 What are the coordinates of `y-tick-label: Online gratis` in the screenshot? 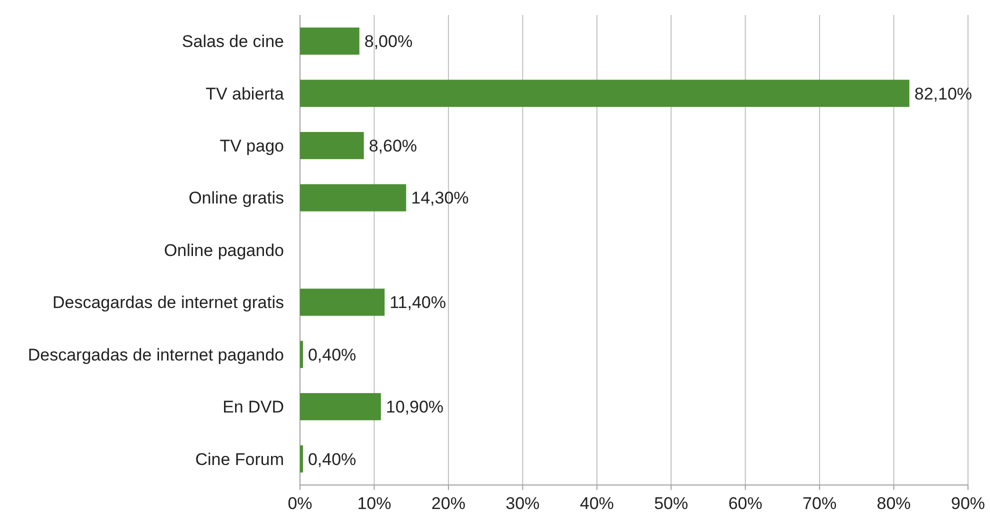 It's located at (236, 198).